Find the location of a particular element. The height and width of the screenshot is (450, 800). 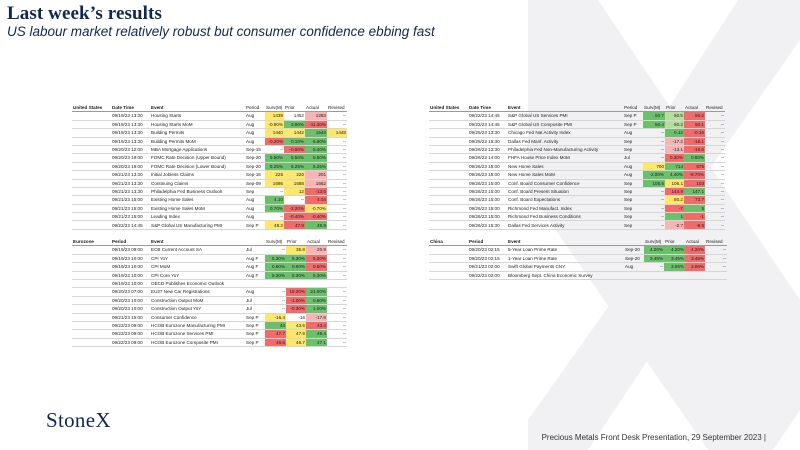

table-cell: Housing Starts MoM is located at coordinates (197, 125).